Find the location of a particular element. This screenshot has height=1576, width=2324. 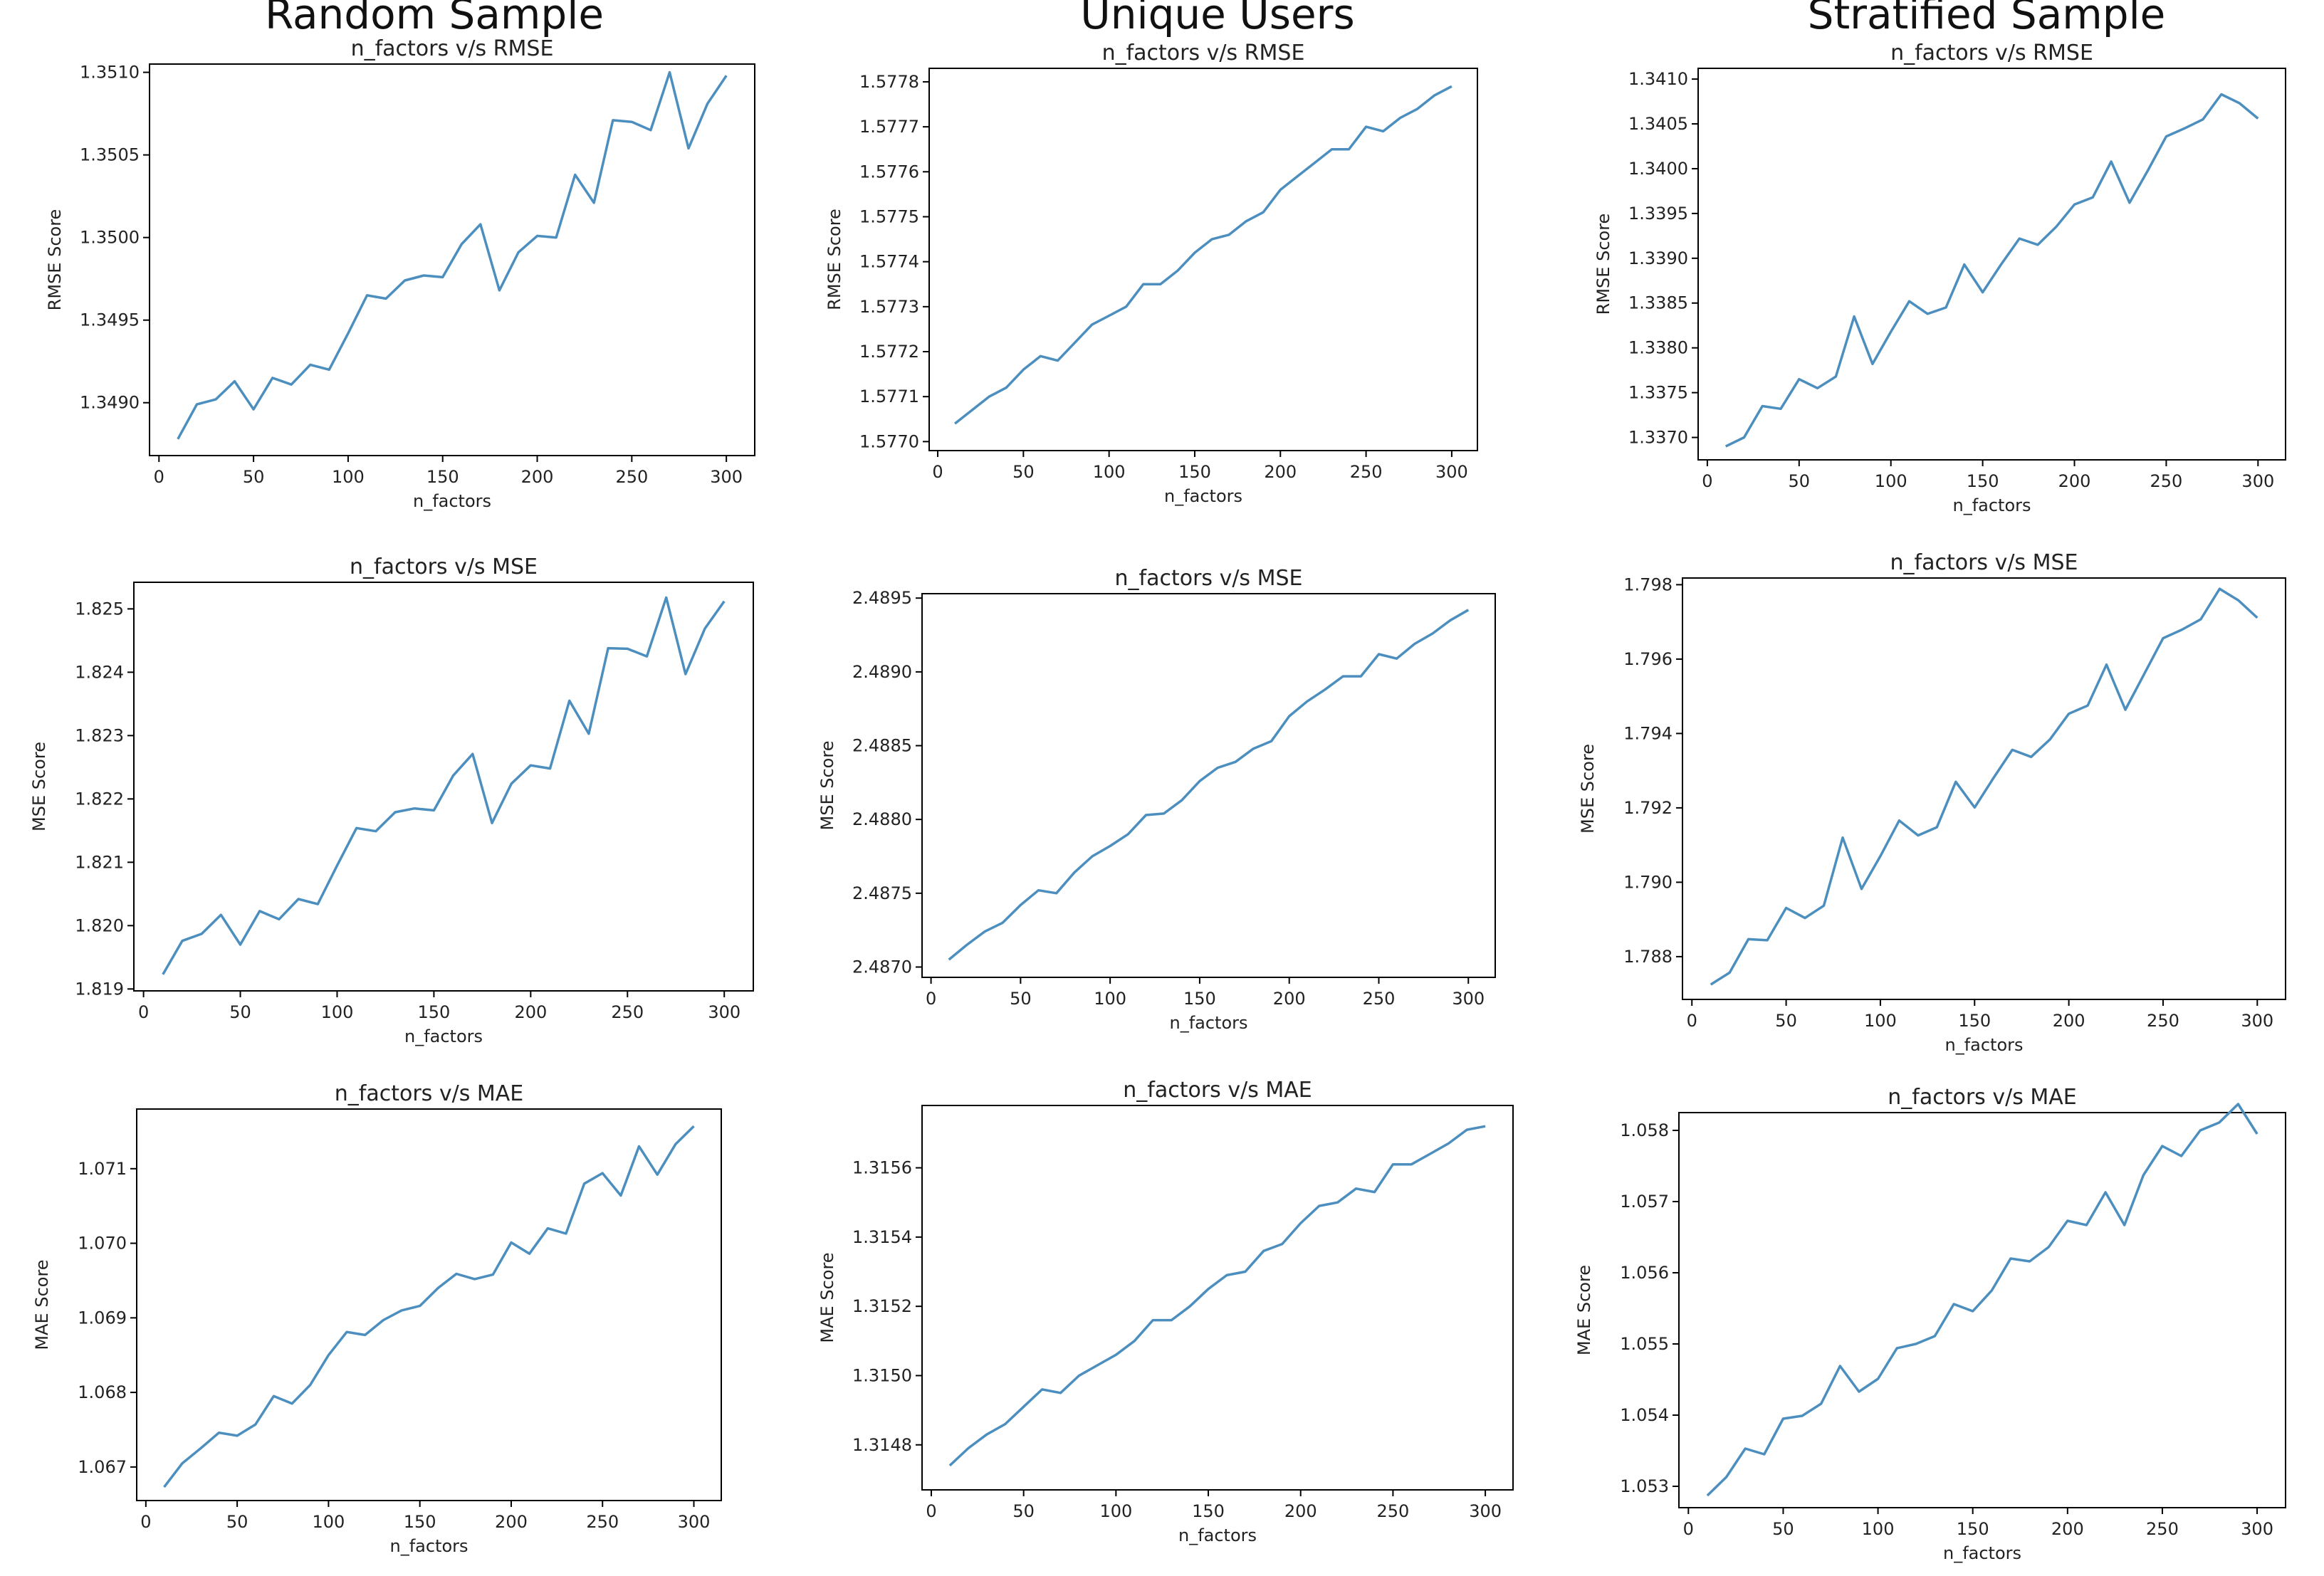

y-tick-label: 1.792 is located at coordinates (1648, 808).